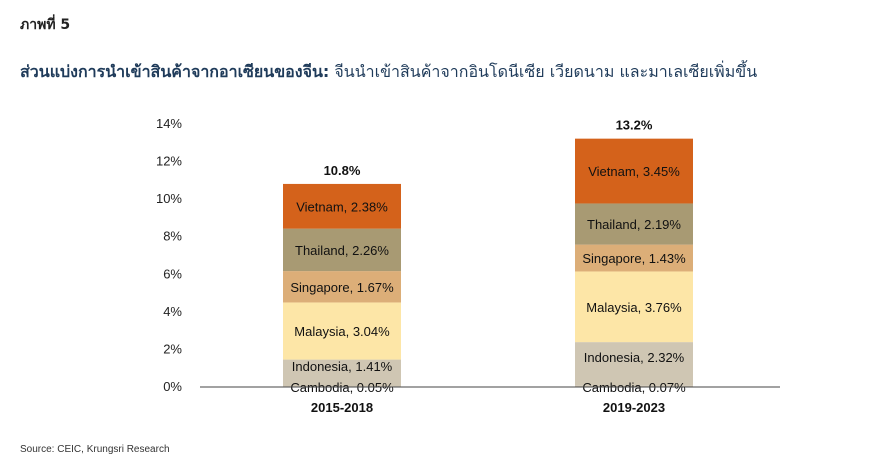 The image size is (870, 473). I want to click on data-label: Malaysia, 3.76%, so click(634, 307).